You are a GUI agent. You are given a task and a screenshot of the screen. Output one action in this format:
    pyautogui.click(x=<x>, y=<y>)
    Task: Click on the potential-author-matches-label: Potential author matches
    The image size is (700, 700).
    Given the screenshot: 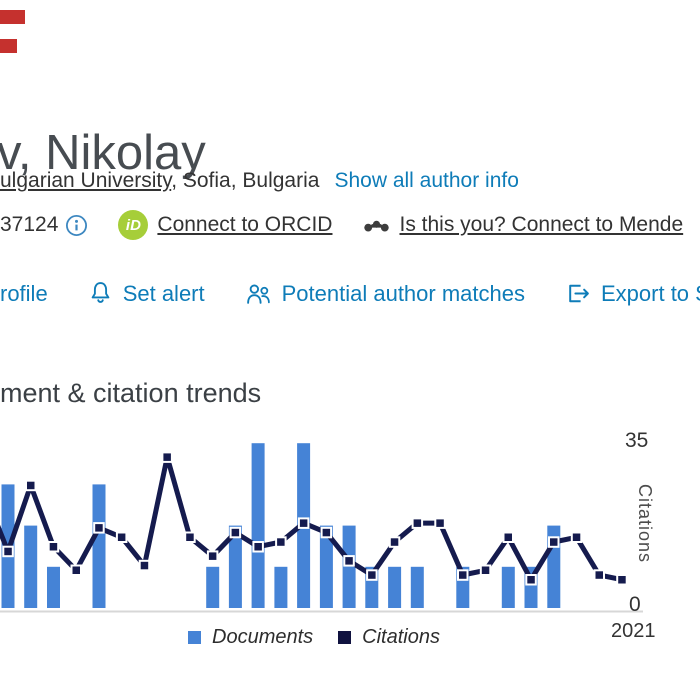 What is the action you would take?
    pyautogui.click(x=403, y=293)
    